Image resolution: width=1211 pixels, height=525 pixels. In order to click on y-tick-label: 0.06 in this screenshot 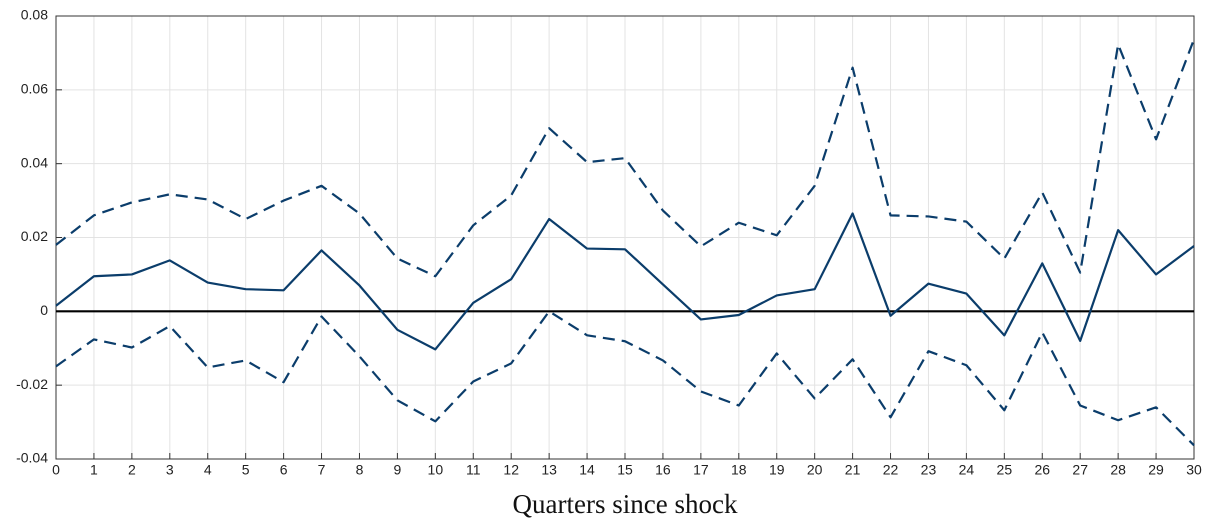, I will do `click(34, 89)`.